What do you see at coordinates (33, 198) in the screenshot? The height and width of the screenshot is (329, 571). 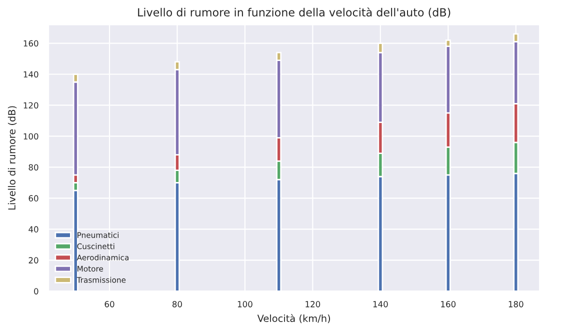 I see `y-tick-label: 60` at bounding box center [33, 198].